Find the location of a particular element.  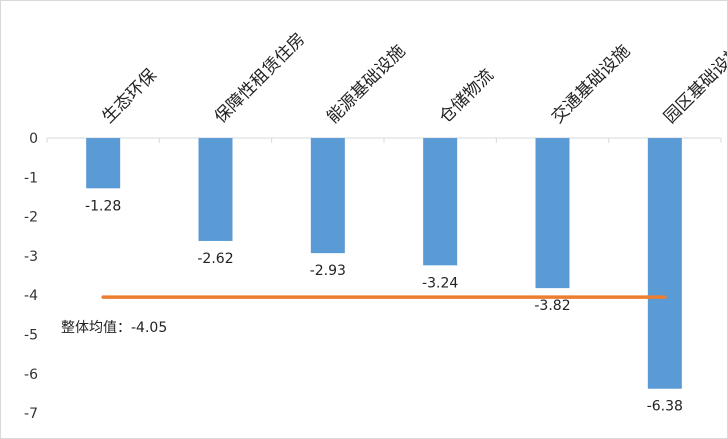

data-label: -2.62 is located at coordinates (215, 259).